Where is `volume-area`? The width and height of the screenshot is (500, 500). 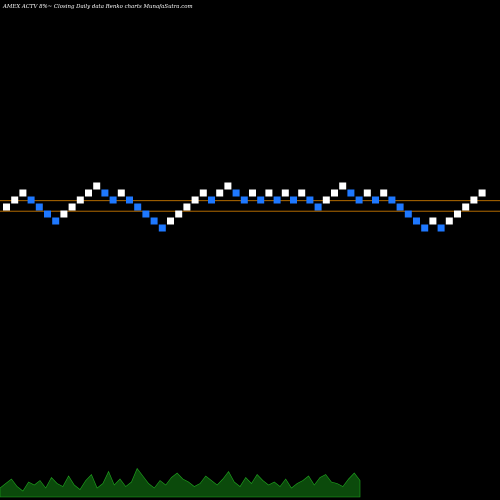 volume-area is located at coordinates (180, 482).